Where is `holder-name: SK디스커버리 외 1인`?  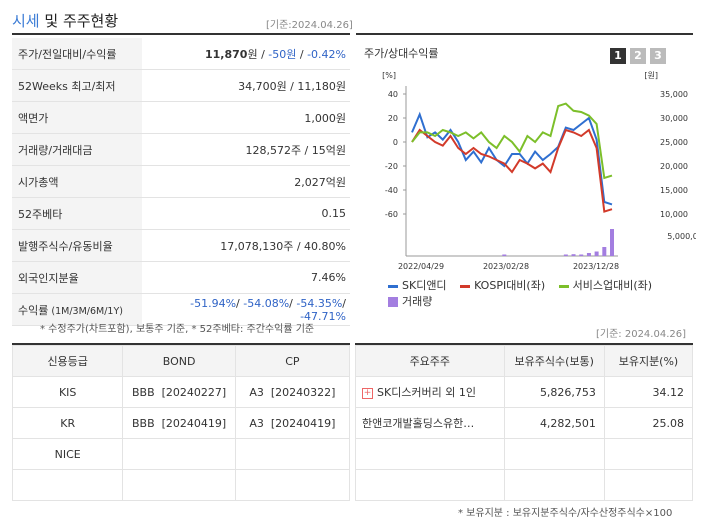
holder-name: SK디스커버리 외 1인 is located at coordinates (427, 392).